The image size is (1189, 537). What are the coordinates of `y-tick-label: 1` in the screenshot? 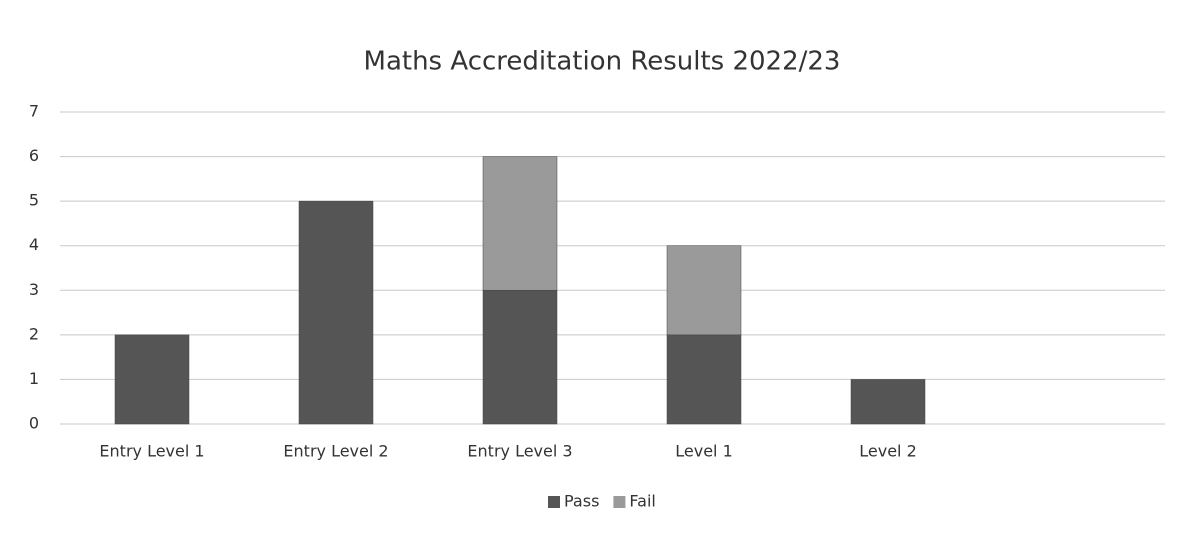 It's located at (34, 378).